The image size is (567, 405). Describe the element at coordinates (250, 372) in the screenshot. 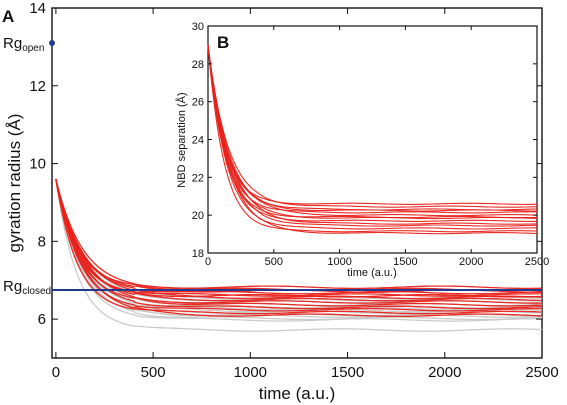

I see `panel-a-x-tick-label-2: 1000` at that location.